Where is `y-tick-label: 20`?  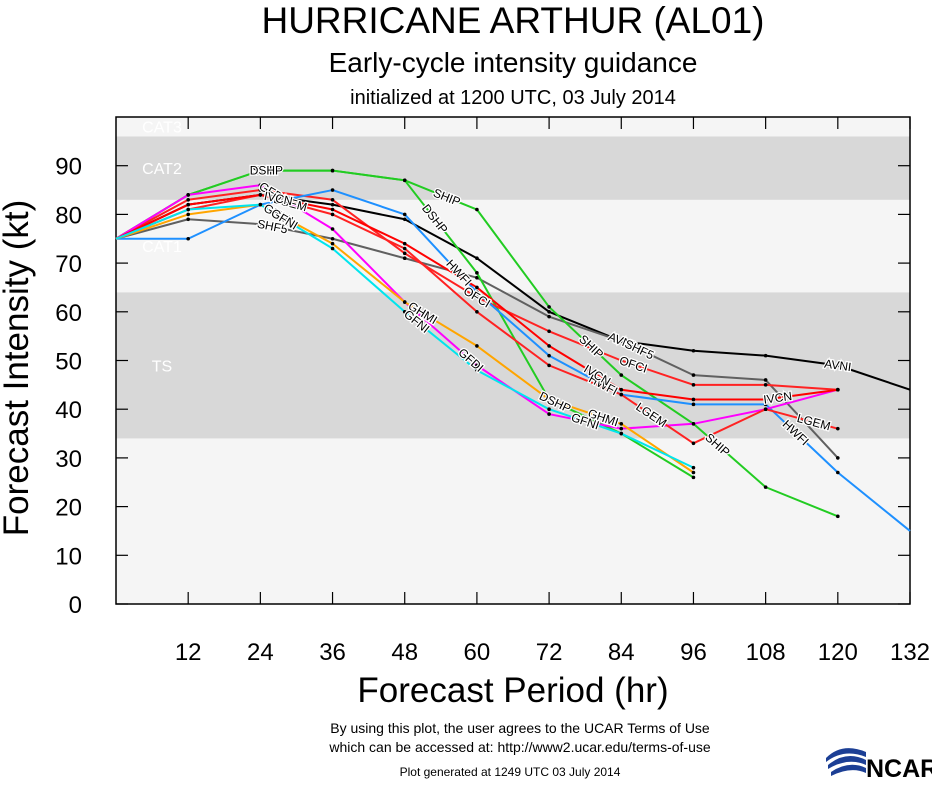 y-tick-label: 20 is located at coordinates (68, 508).